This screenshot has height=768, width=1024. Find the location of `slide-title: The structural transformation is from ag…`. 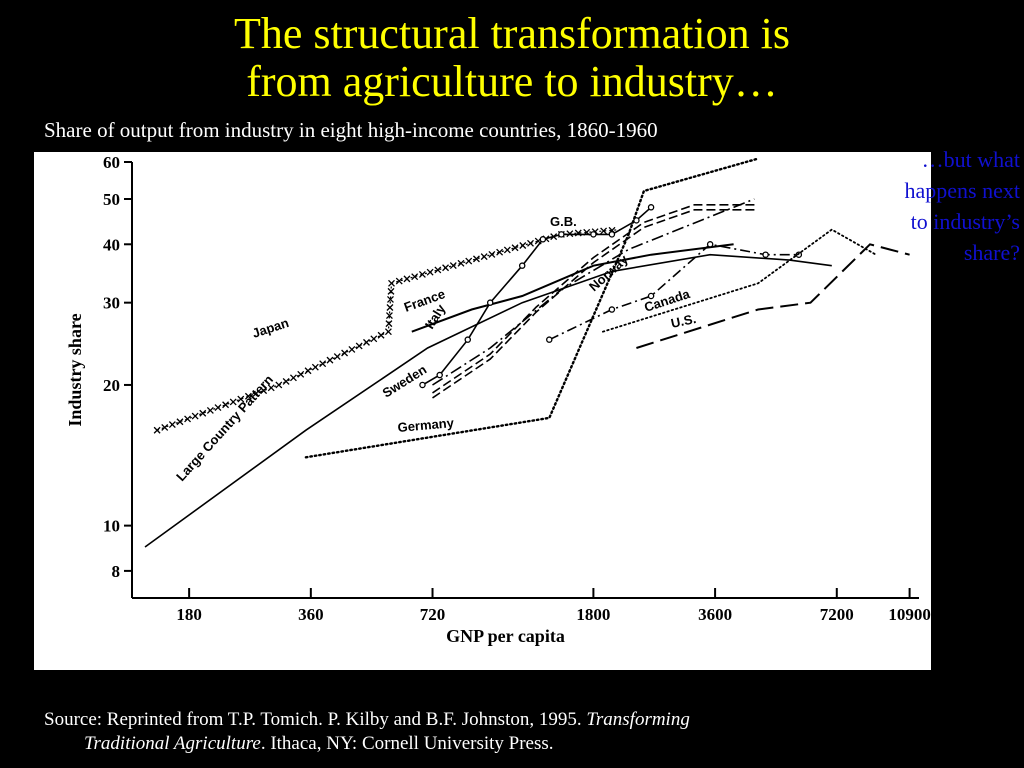

slide-title: The structural transformation is from ag… is located at coordinates (512, 58).